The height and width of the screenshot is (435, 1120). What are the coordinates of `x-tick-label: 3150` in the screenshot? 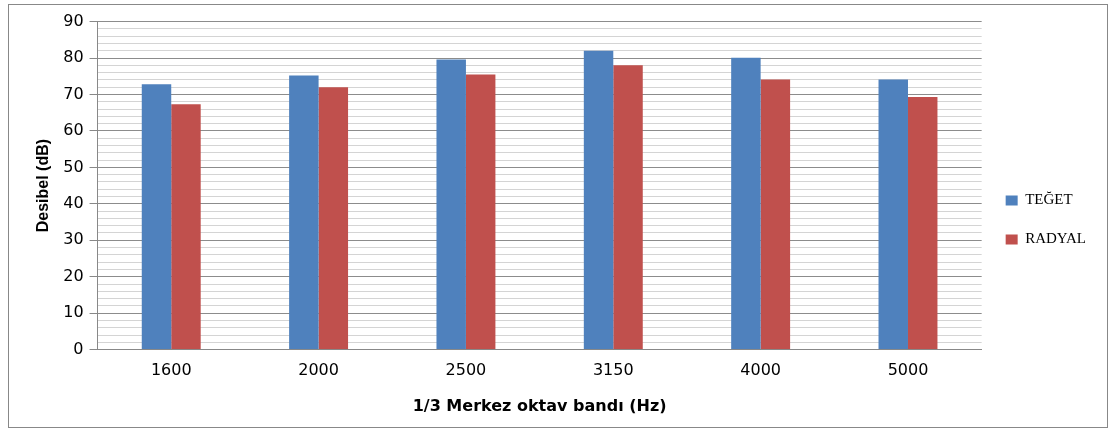 It's located at (613, 370).